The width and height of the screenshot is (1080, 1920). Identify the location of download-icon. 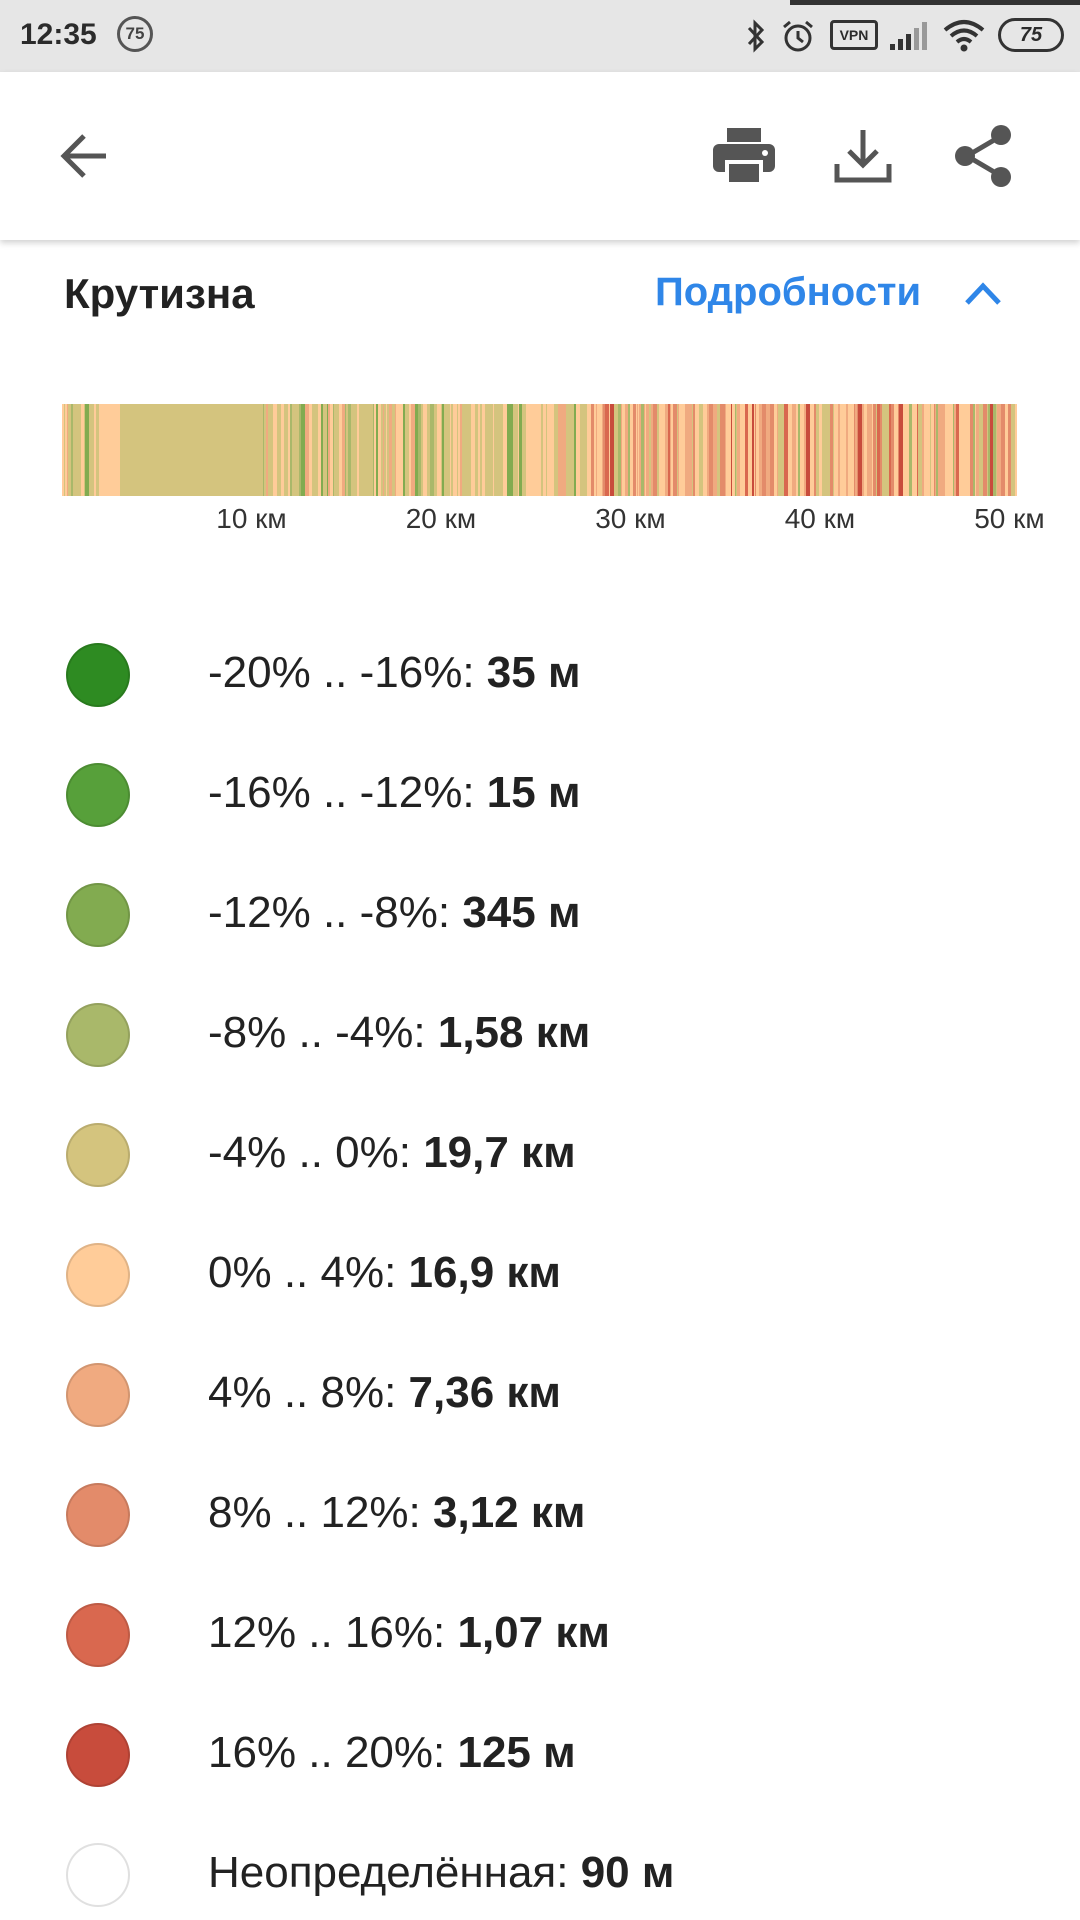
(863, 156).